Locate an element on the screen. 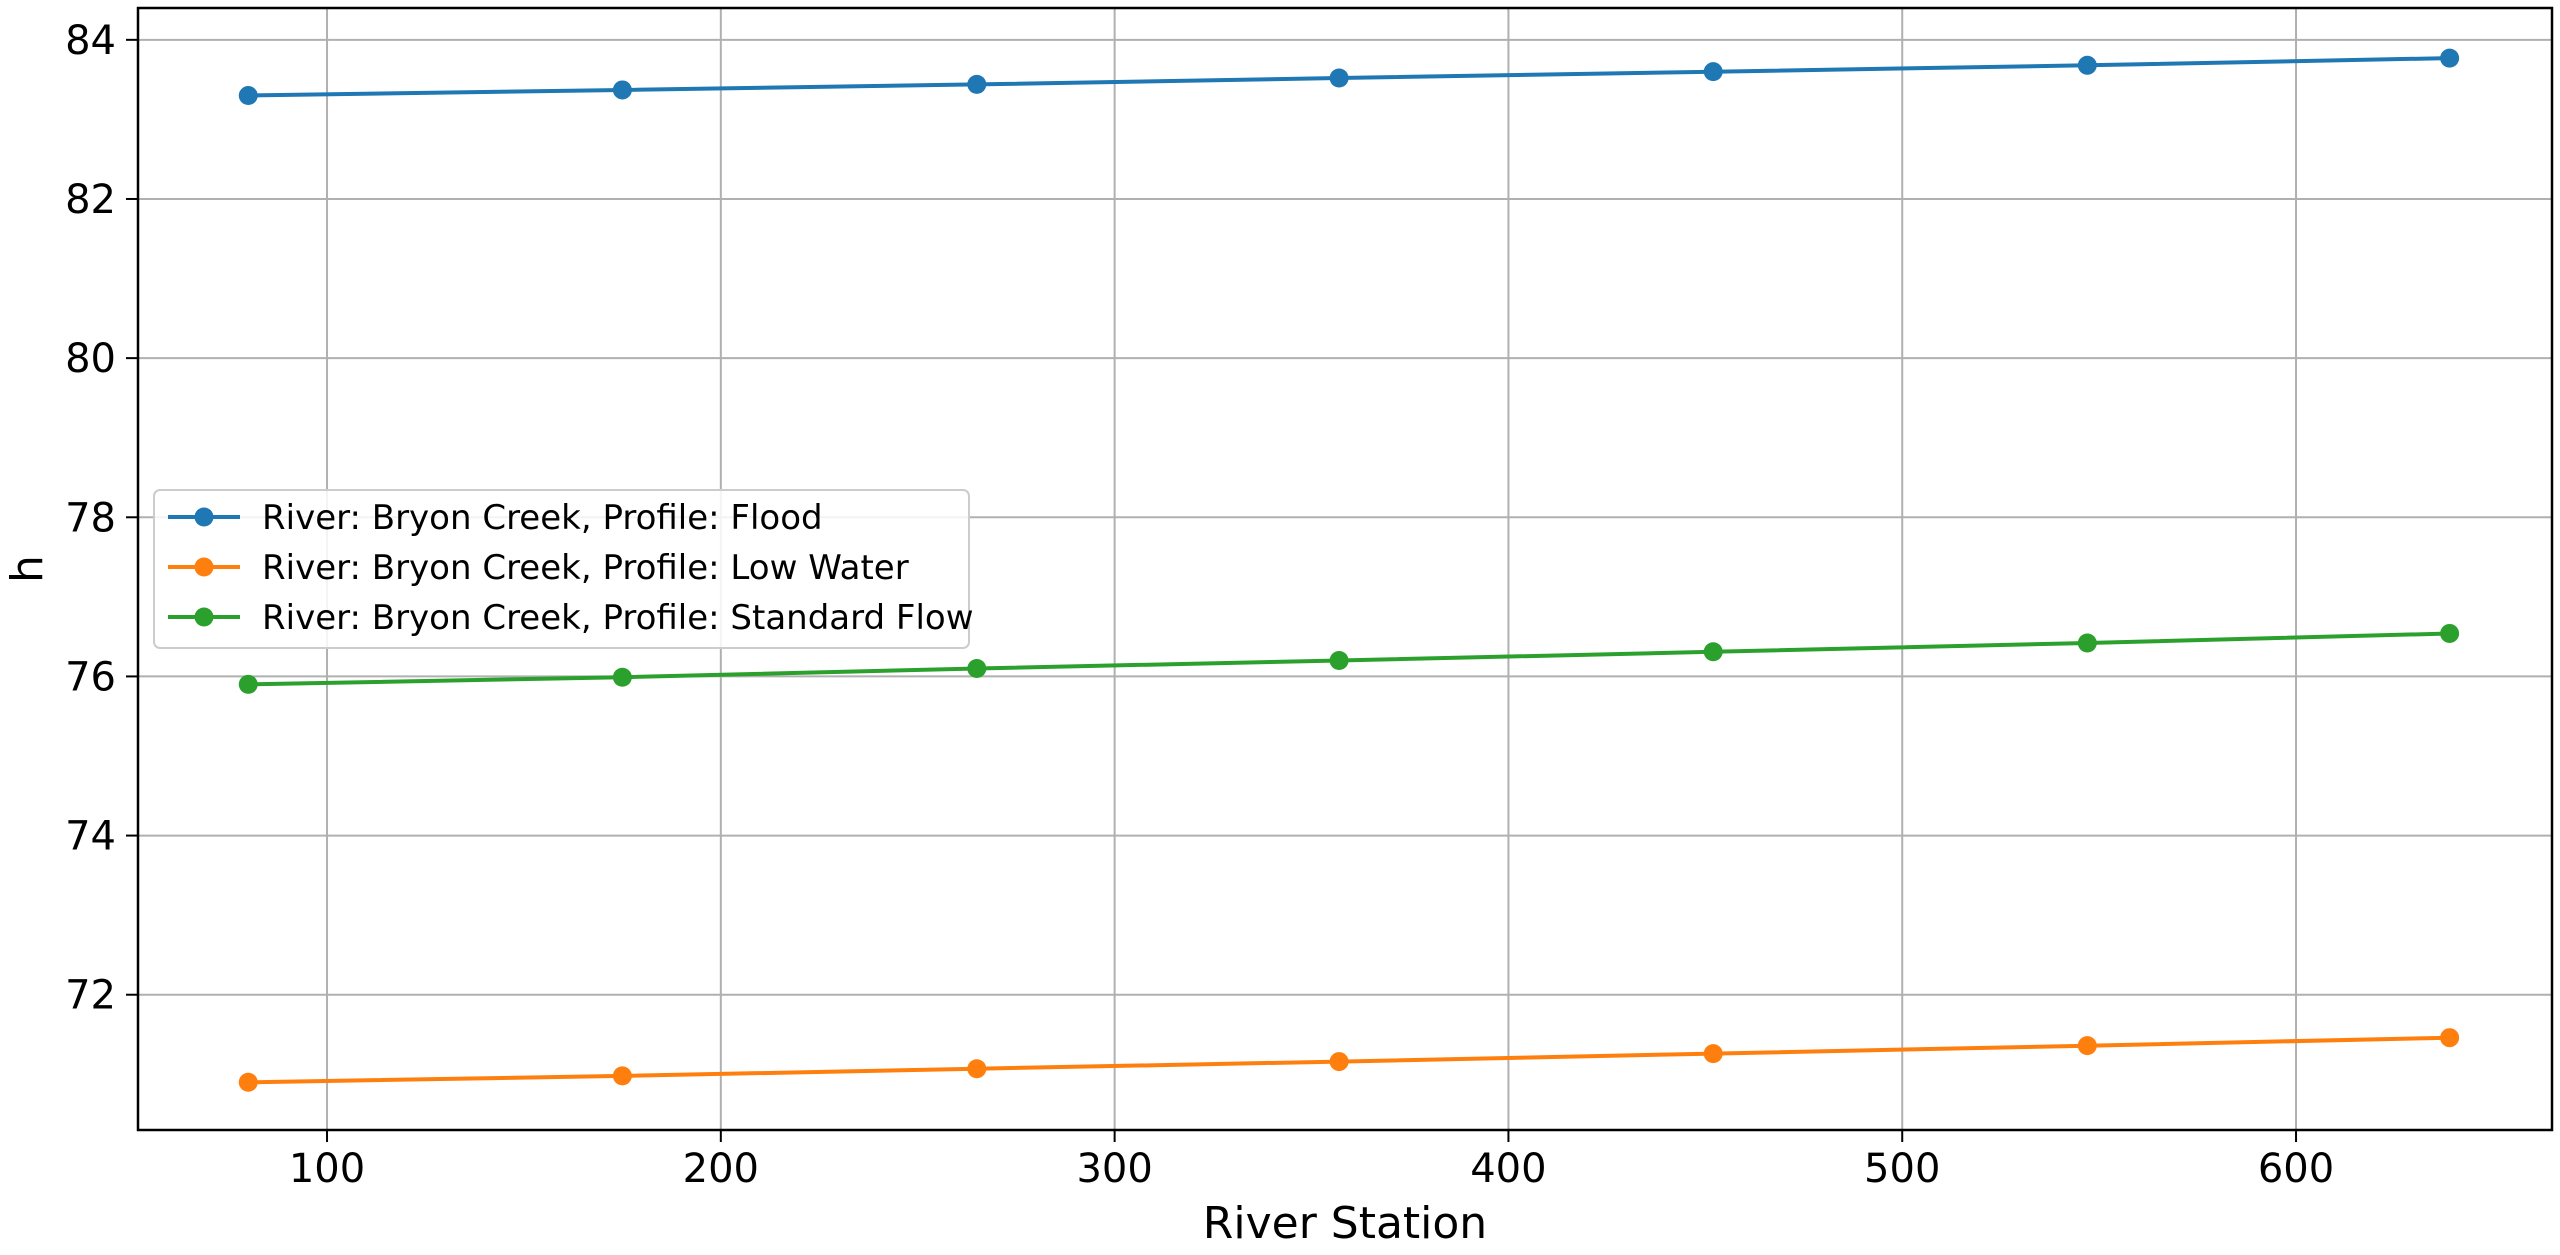 This screenshot has width=2560, height=1255. x-axis-label: River Station is located at coordinates (1345, 1223).